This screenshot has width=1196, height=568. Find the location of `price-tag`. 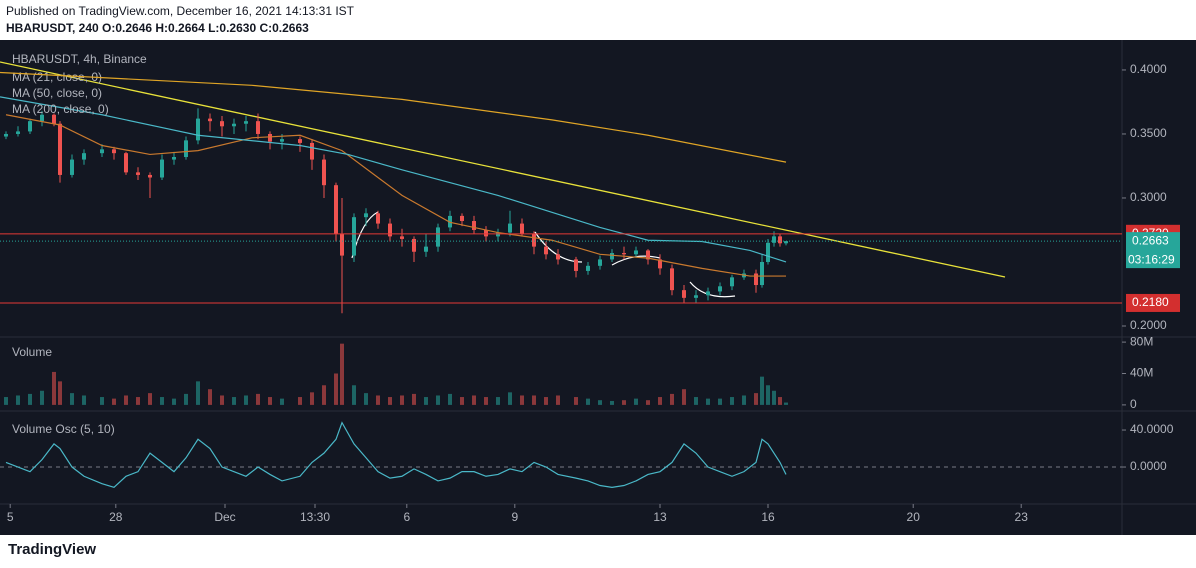

price-tag is located at coordinates (1153, 250).